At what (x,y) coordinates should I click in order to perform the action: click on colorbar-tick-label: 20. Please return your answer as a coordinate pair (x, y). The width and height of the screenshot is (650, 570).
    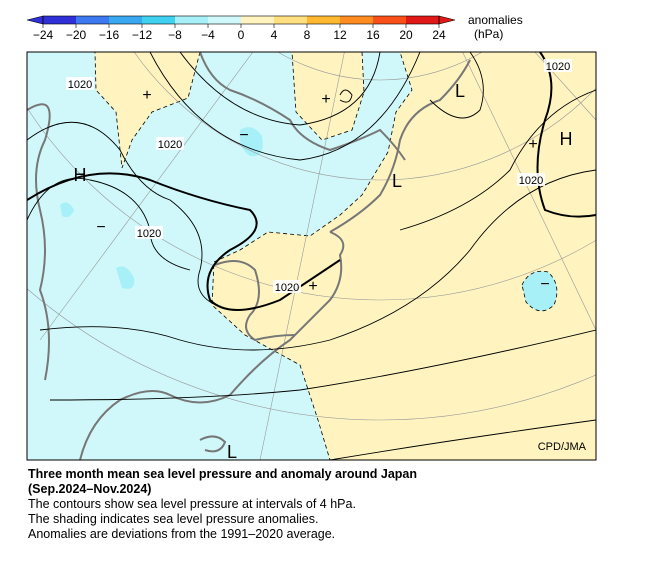
    Looking at the image, I should click on (406, 35).